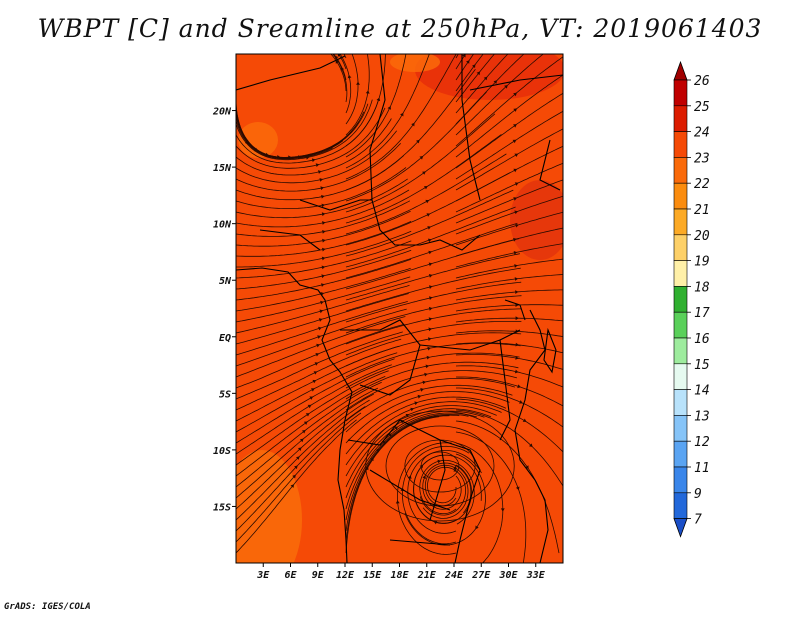 This screenshot has height=618, width=800. Describe the element at coordinates (702, 236) in the screenshot. I see `colorbar-label: 20` at that location.